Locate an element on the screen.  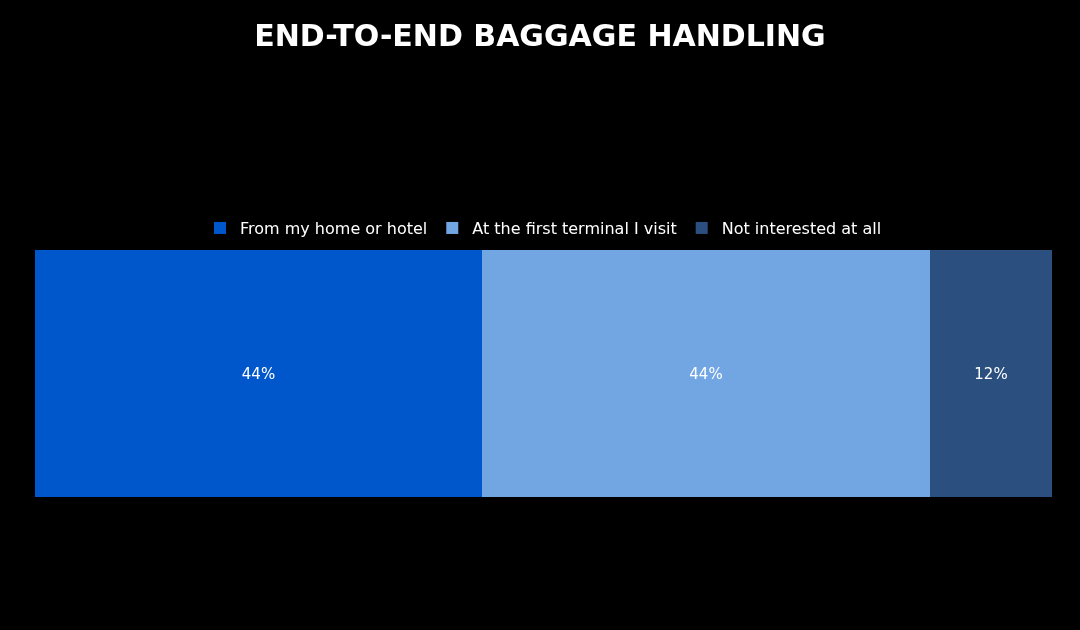
data-label: 12% is located at coordinates (991, 373).